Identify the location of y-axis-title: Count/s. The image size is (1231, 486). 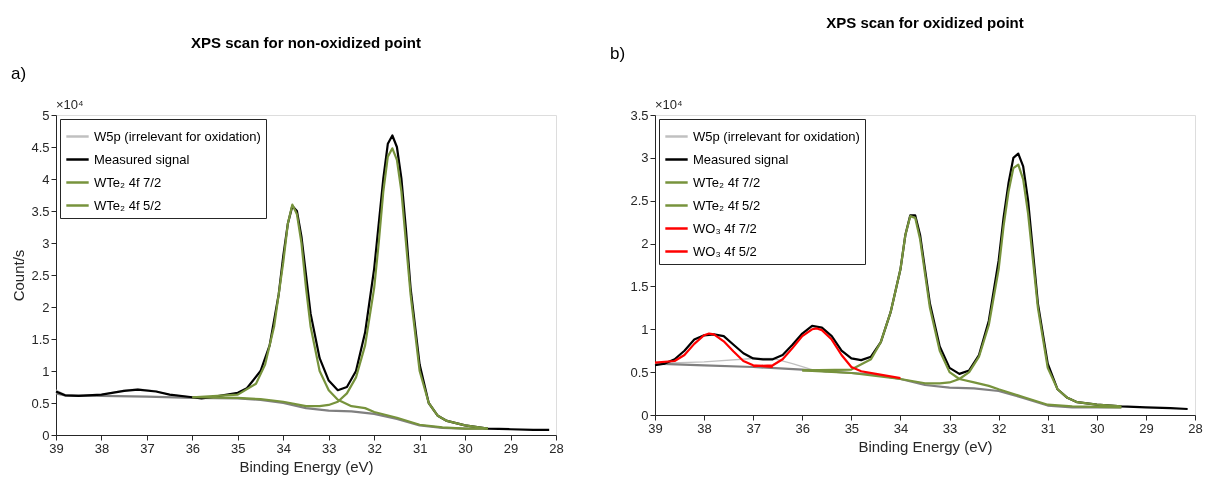
(19, 275).